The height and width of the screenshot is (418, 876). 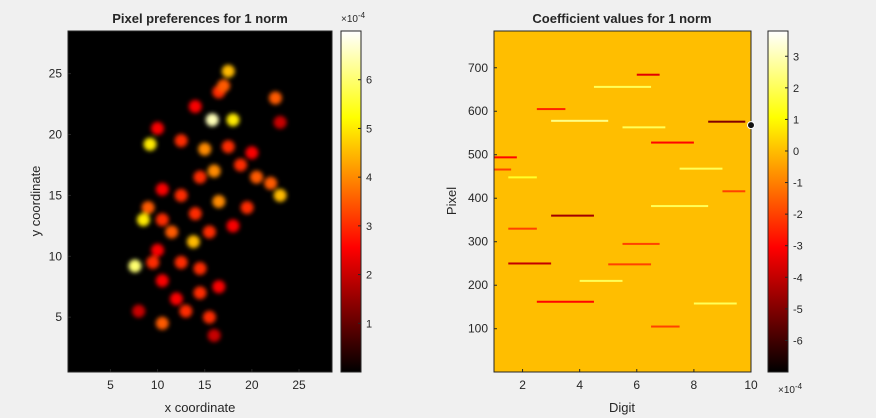 What do you see at coordinates (56, 74) in the screenshot?
I see `y-tick-label: 25` at bounding box center [56, 74].